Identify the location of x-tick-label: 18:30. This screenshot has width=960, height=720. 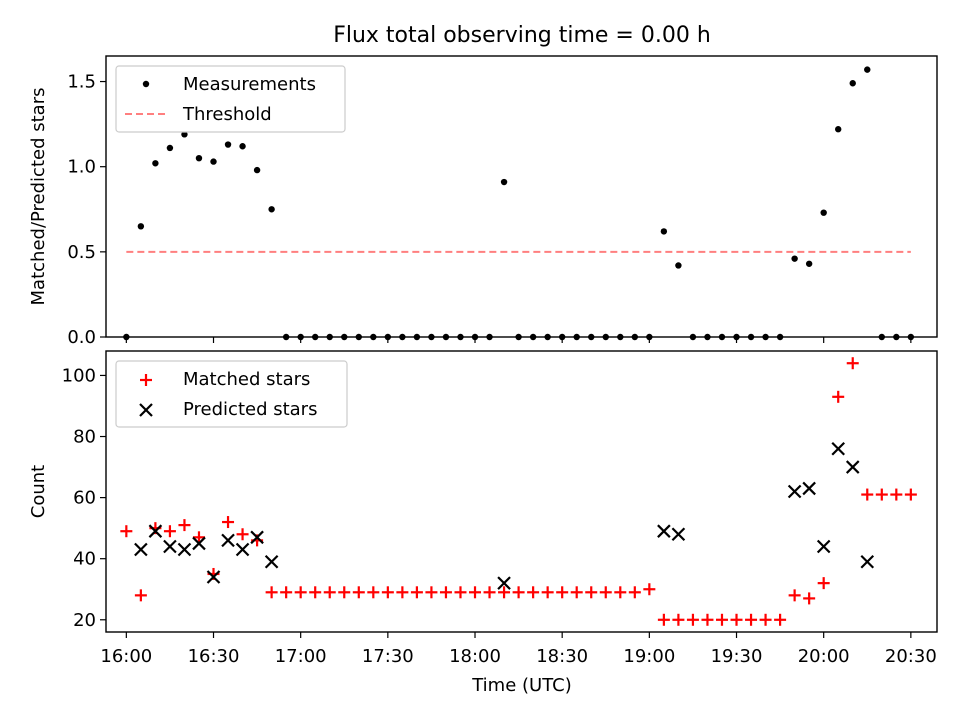
(562, 656).